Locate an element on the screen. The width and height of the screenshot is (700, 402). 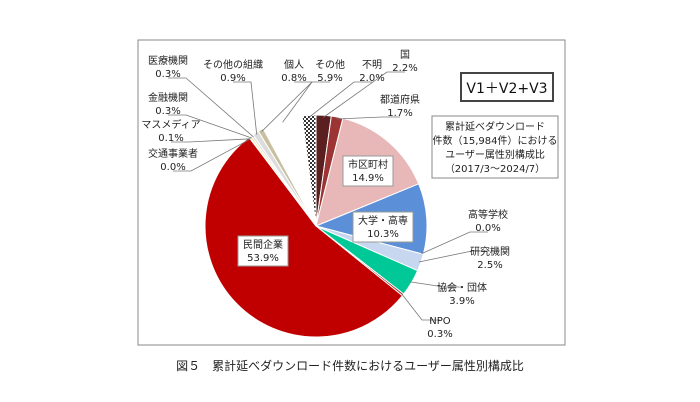
info-line-3: ユーザー属性別構成比 is located at coordinates (495, 154).